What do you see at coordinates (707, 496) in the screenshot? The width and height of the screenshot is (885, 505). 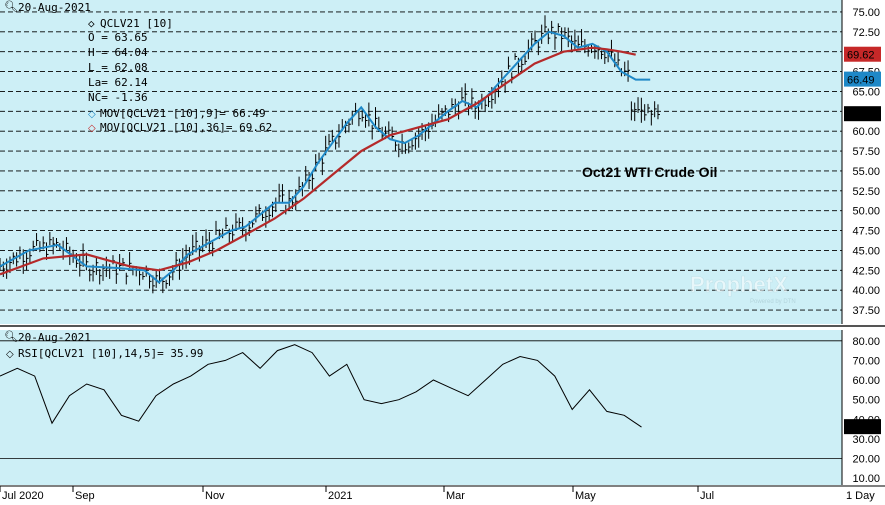 I see `x-tick-label: Jul` at bounding box center [707, 496].